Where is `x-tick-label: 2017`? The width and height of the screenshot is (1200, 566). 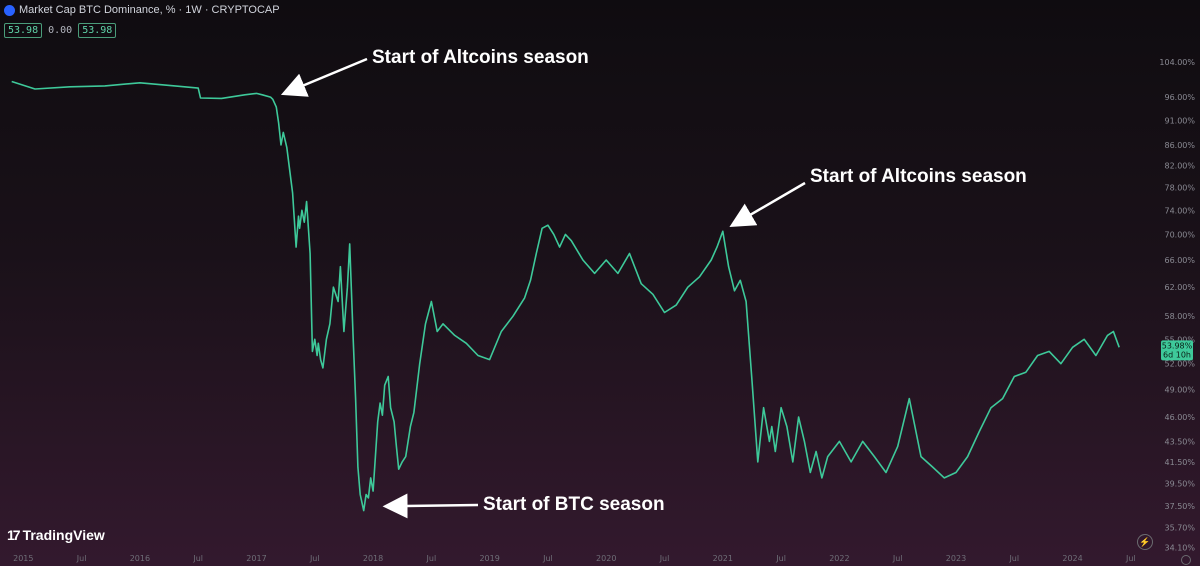
x-tick-label: 2017 is located at coordinates (256, 558).